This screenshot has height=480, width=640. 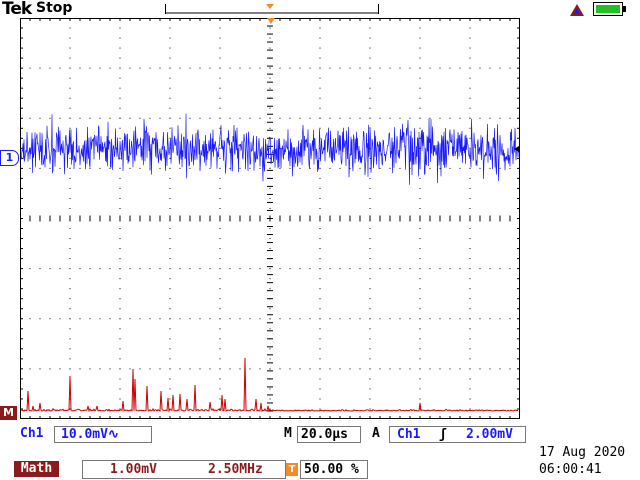 What do you see at coordinates (184, 469) in the screenshot?
I see `math-settings-box` at bounding box center [184, 469].